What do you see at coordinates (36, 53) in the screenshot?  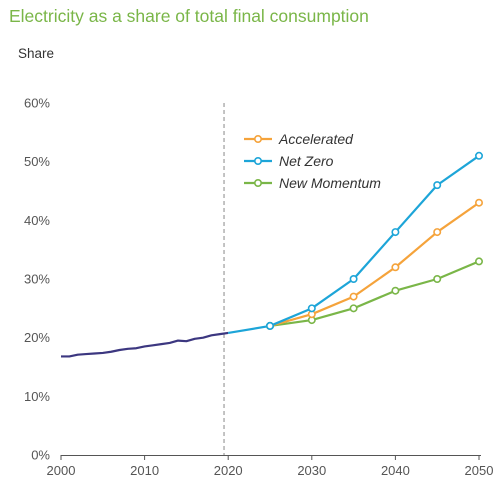 I see `y-axis-label: Share` at bounding box center [36, 53].